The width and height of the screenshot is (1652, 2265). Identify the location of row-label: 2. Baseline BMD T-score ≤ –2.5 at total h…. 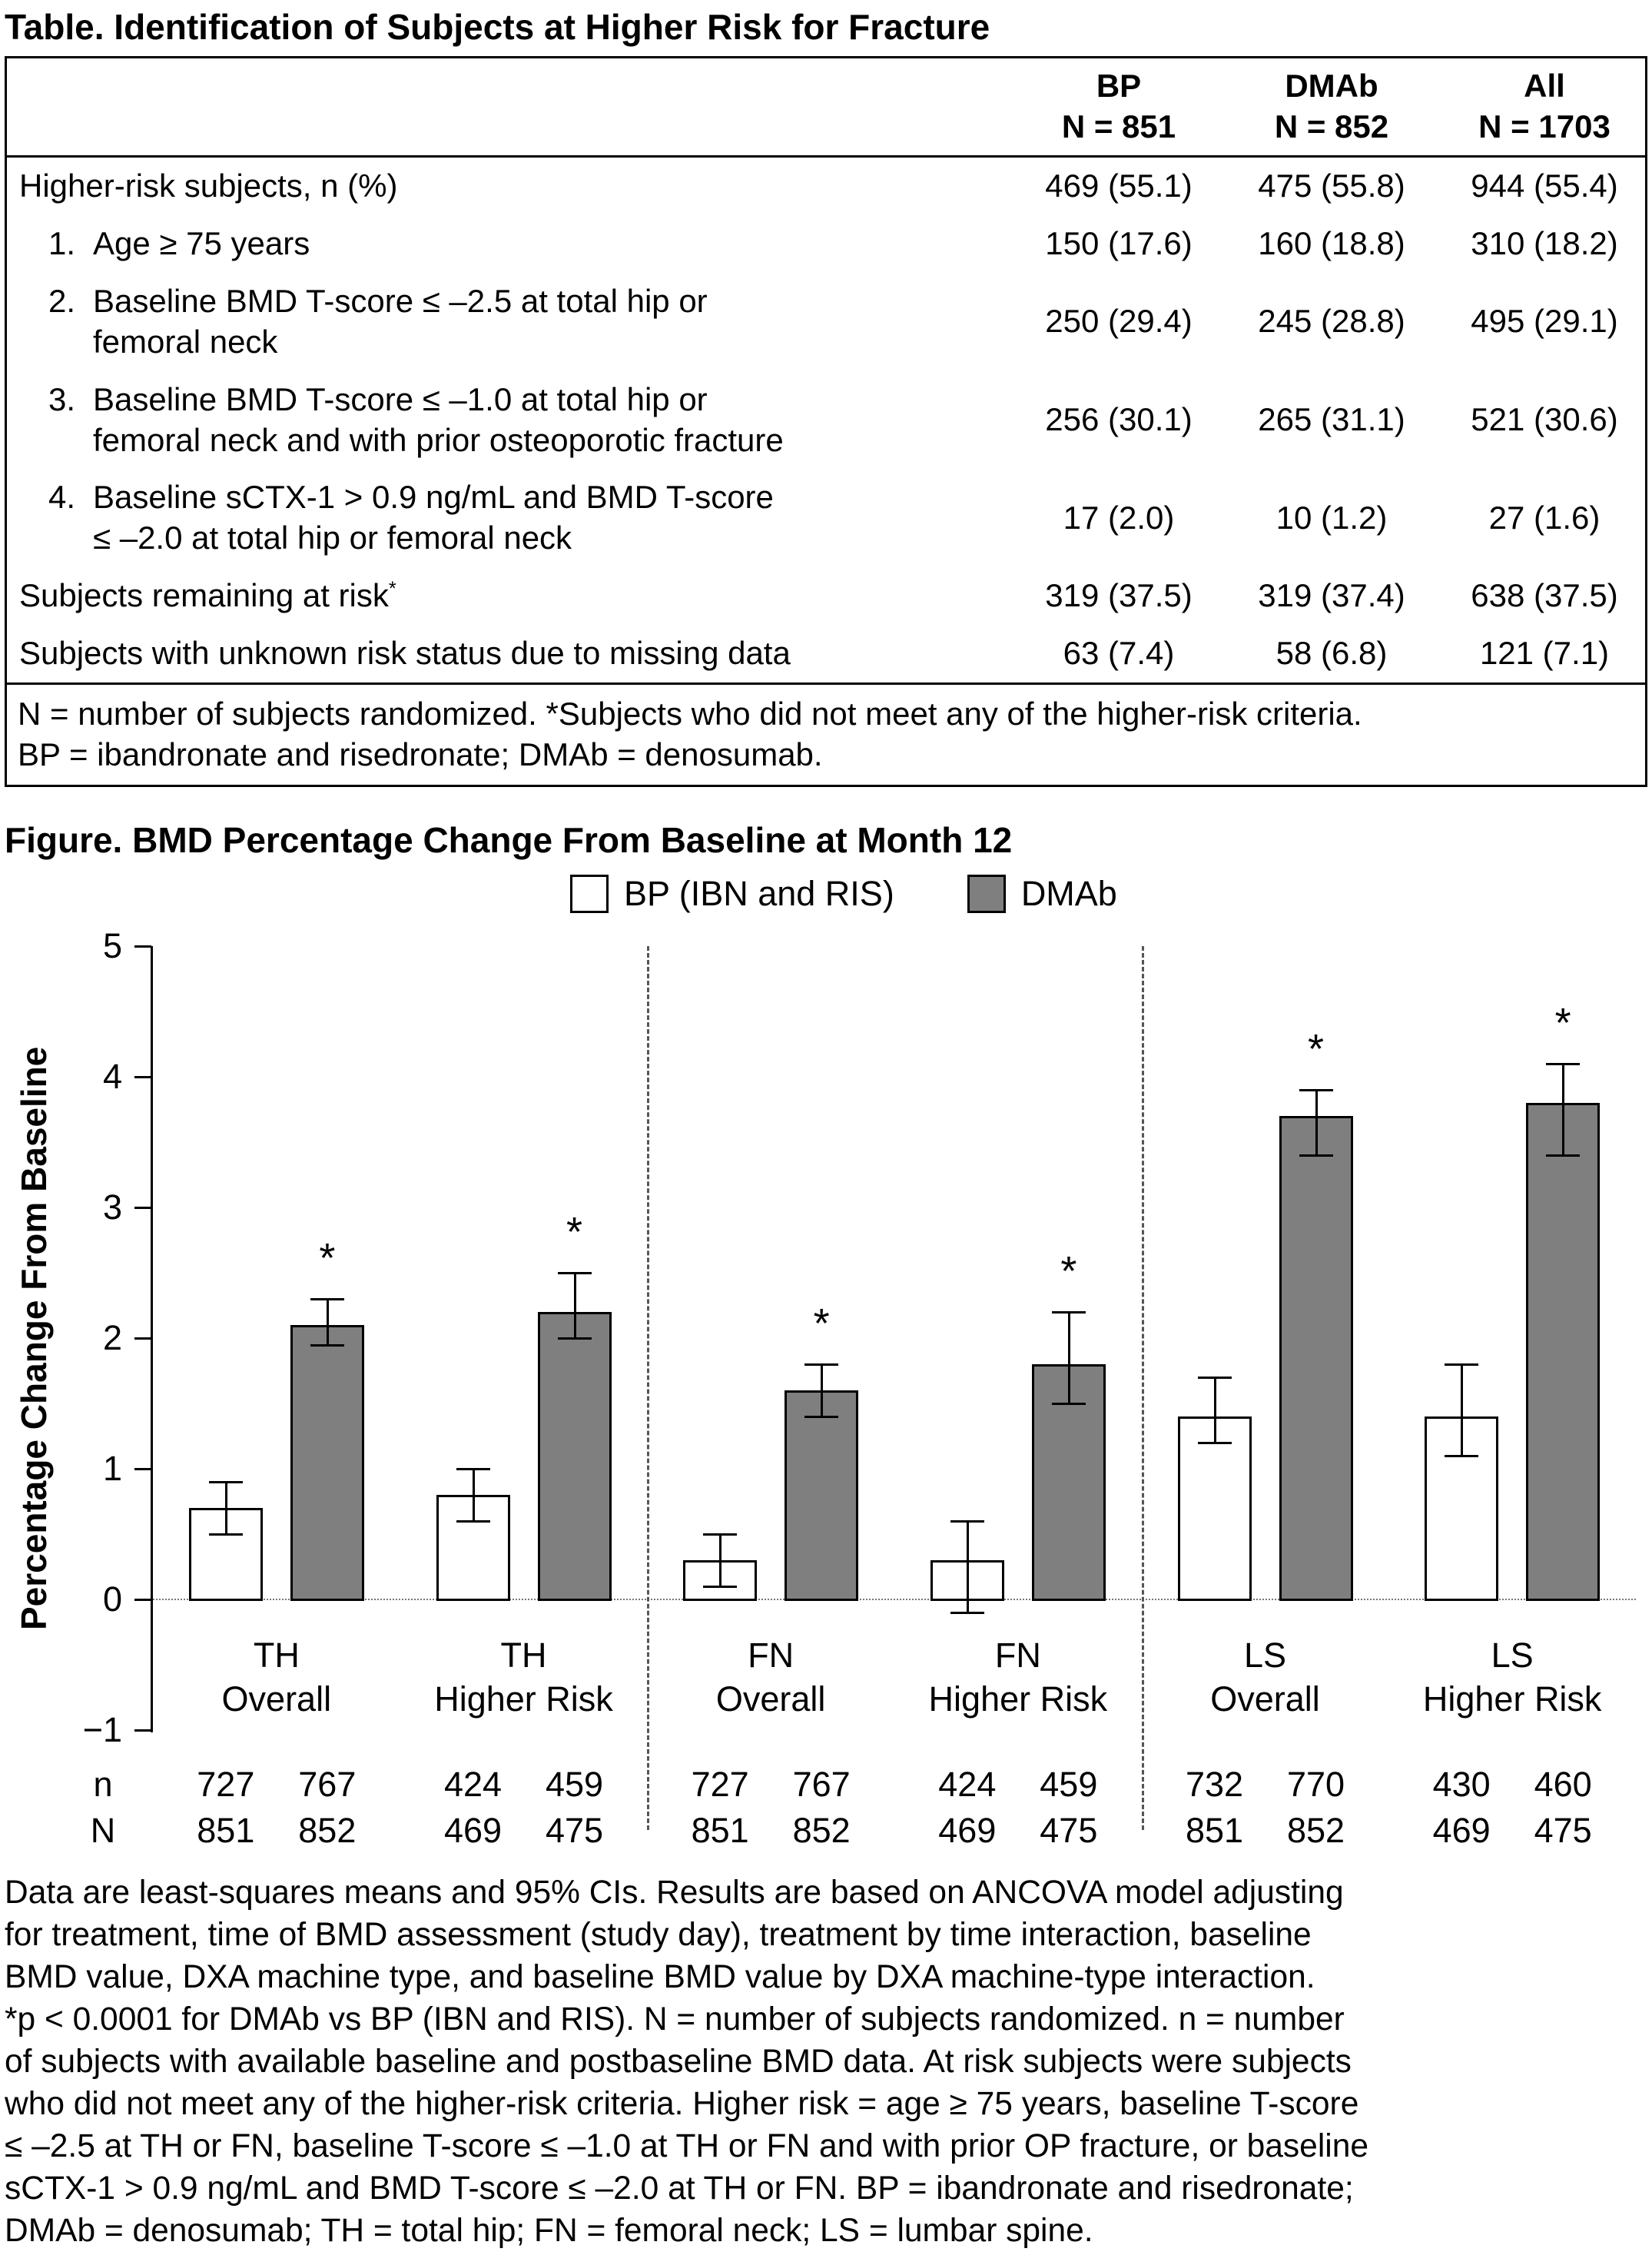
(512, 322).